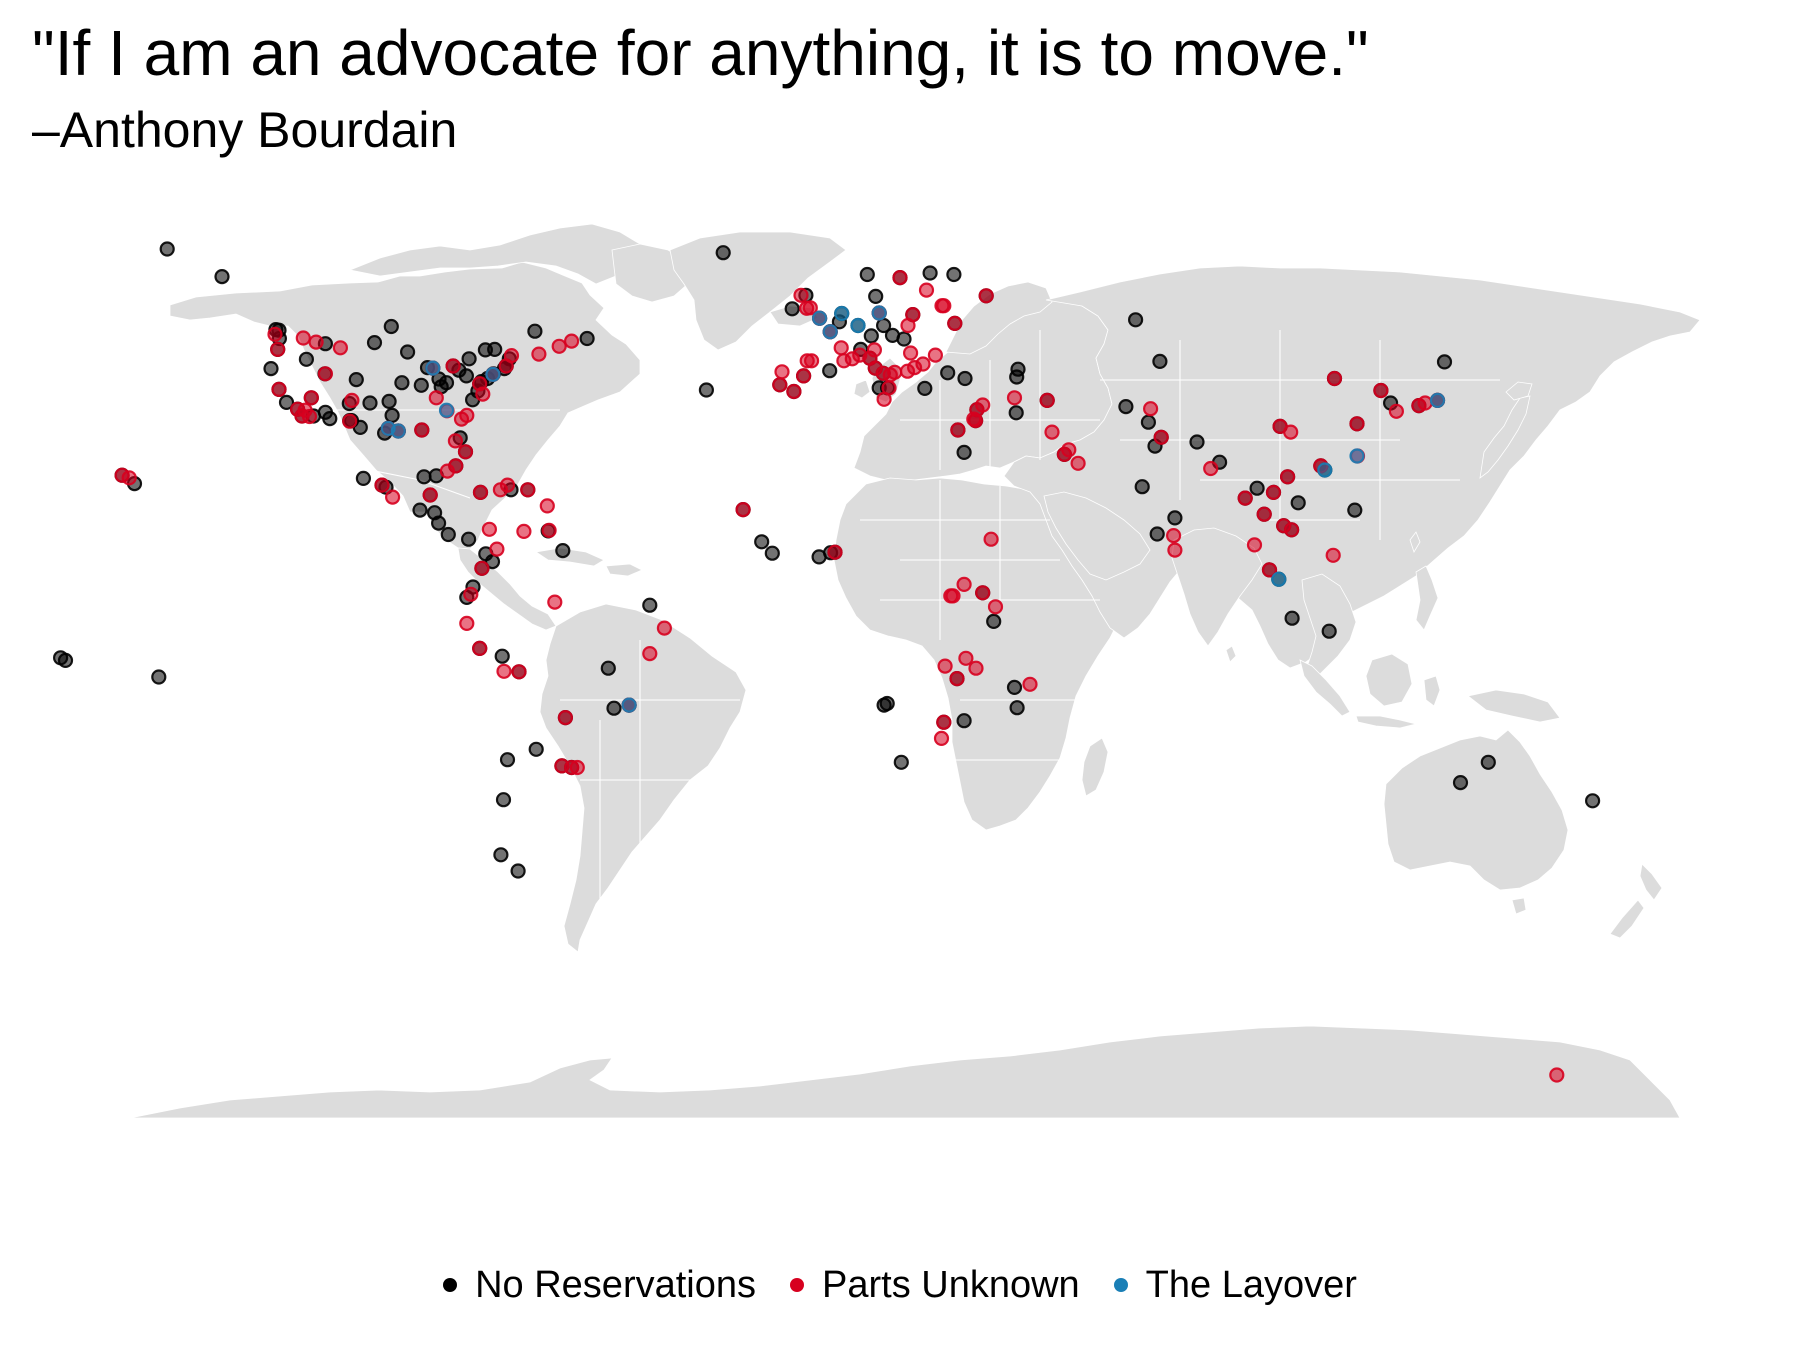 The height and width of the screenshot is (1350, 1800). I want to click on landmass-hispaniola, so click(624, 570).